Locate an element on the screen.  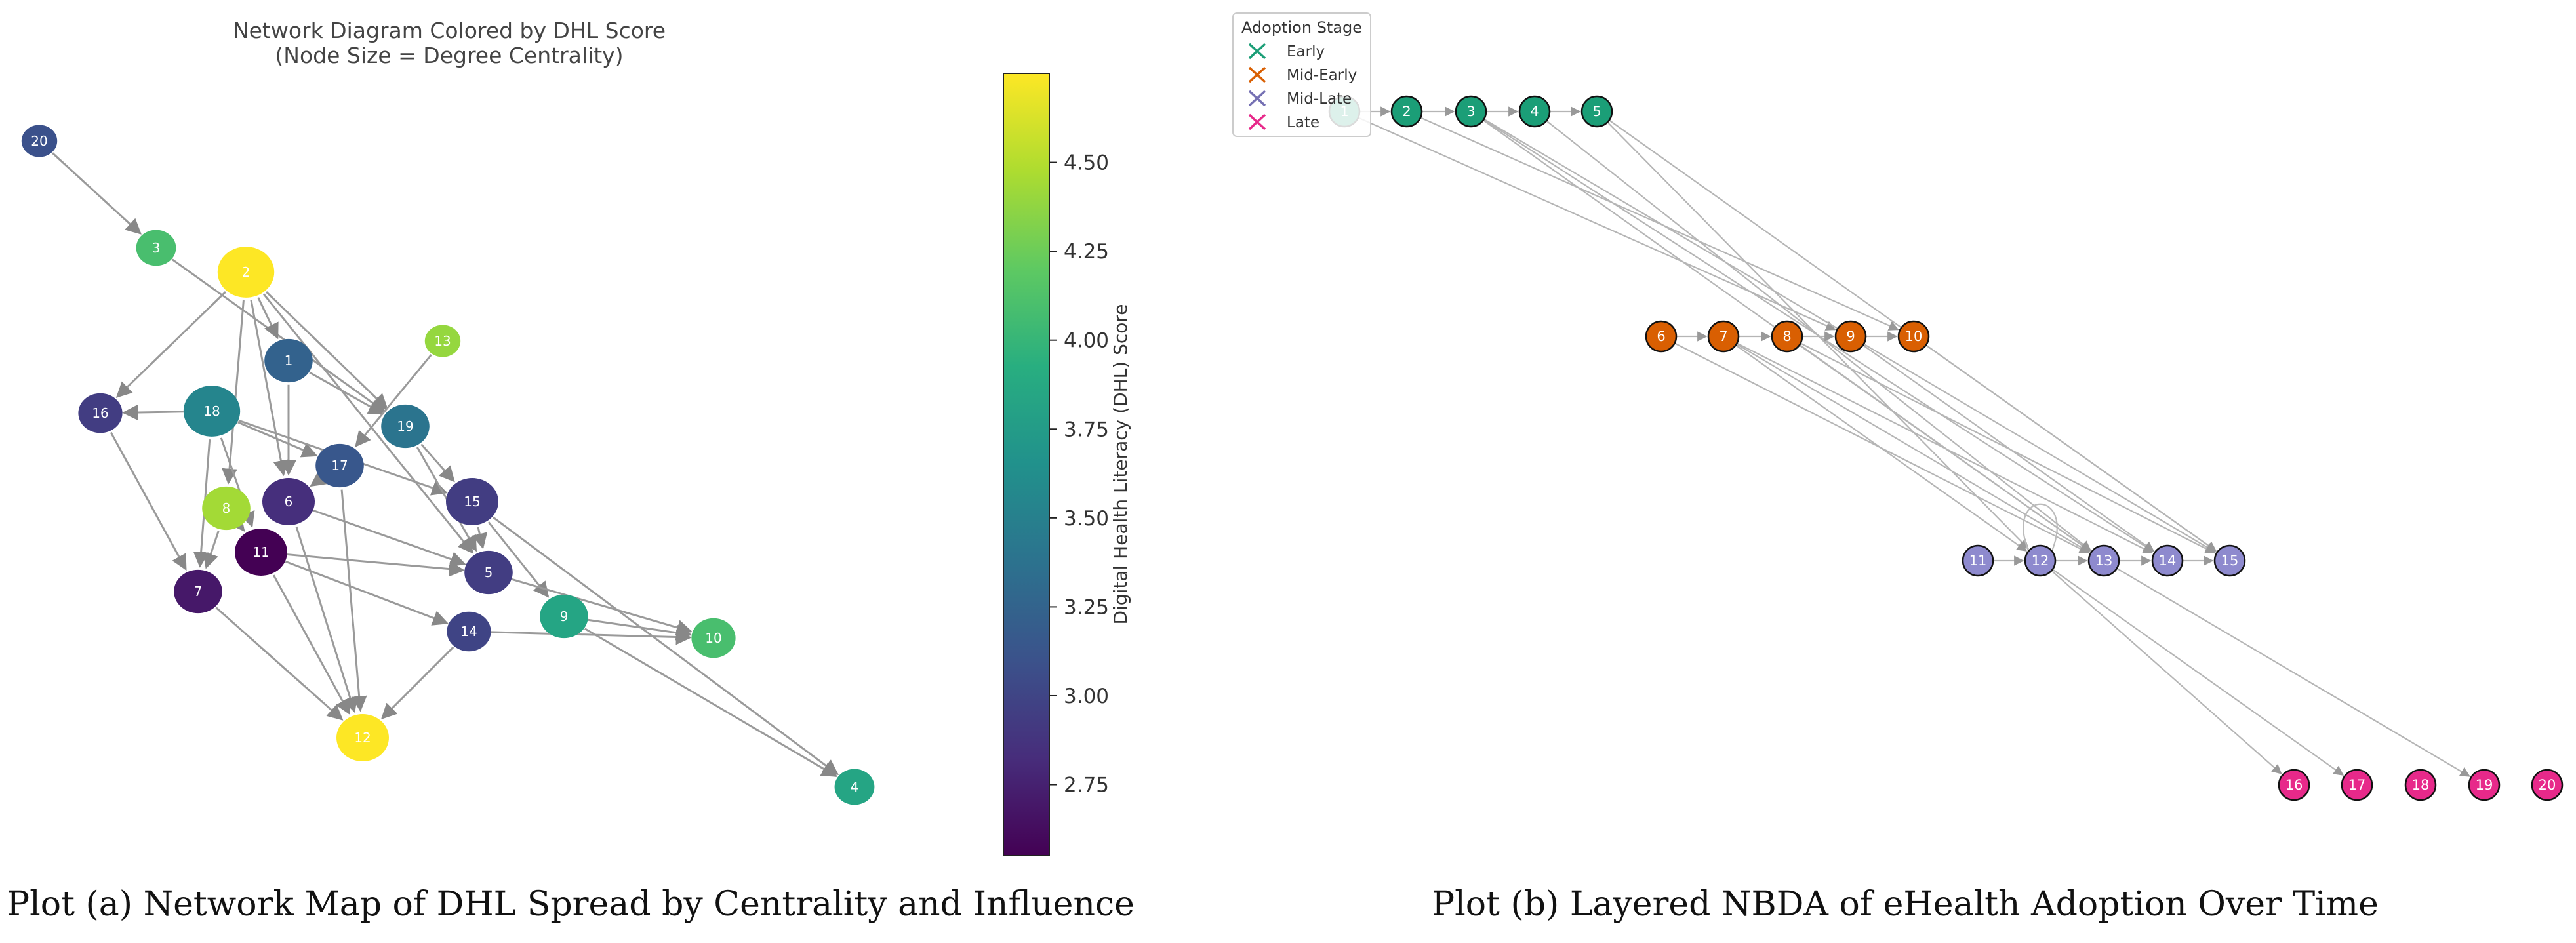
stage-node-17: 17 is located at coordinates (2357, 785).